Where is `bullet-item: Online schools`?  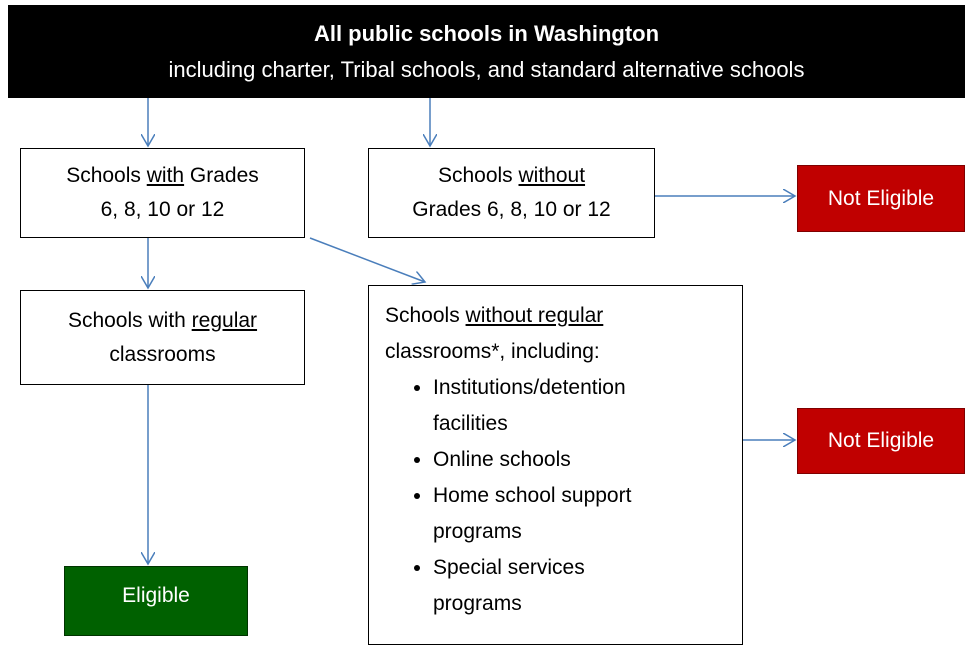 bullet-item: Online schools is located at coordinates (553, 460).